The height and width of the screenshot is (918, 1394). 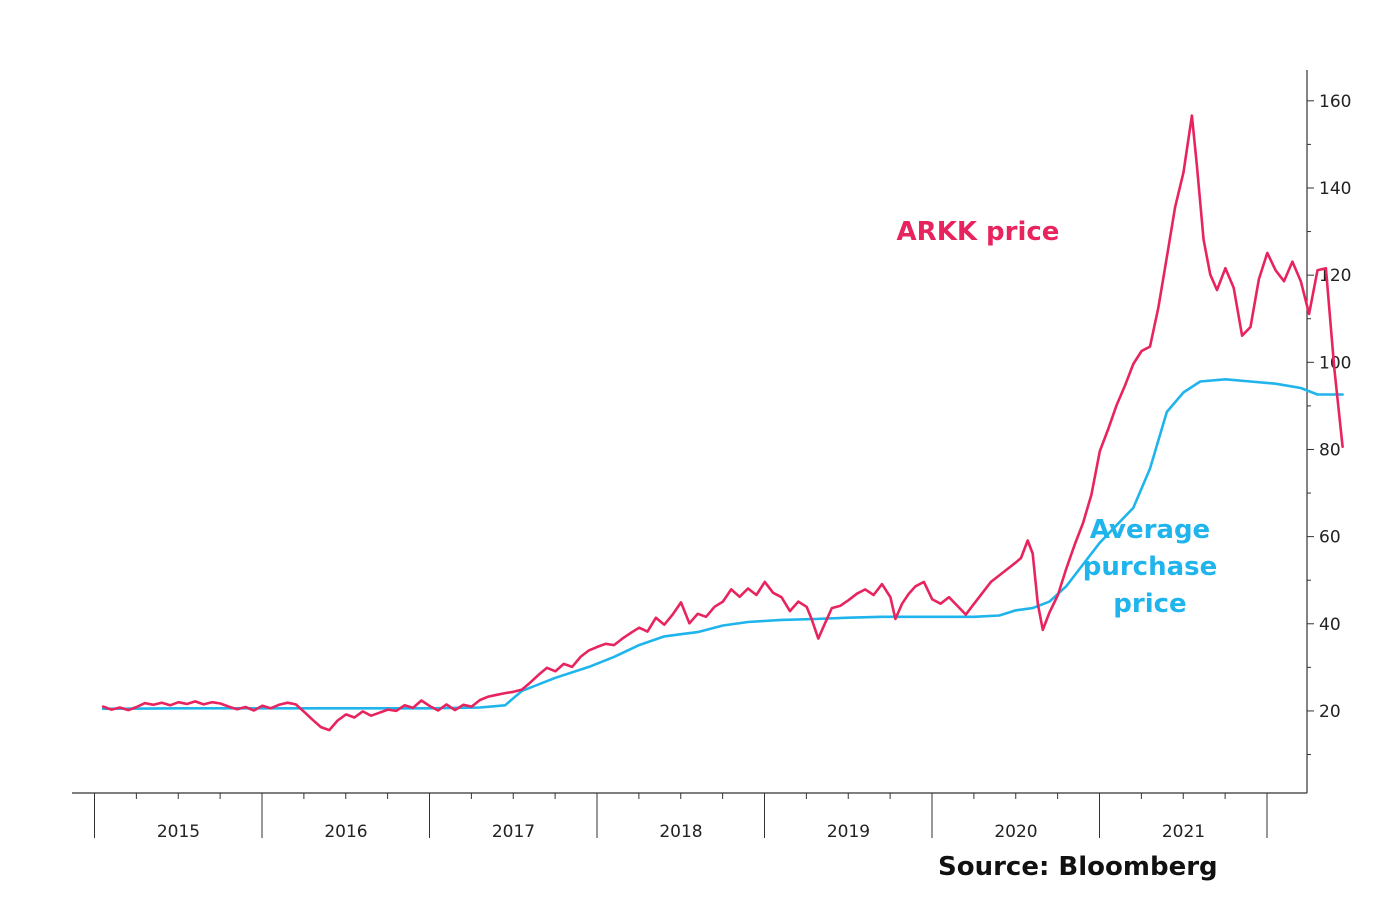 I want to click on y-tick-label: 60, so click(x=1330, y=538).